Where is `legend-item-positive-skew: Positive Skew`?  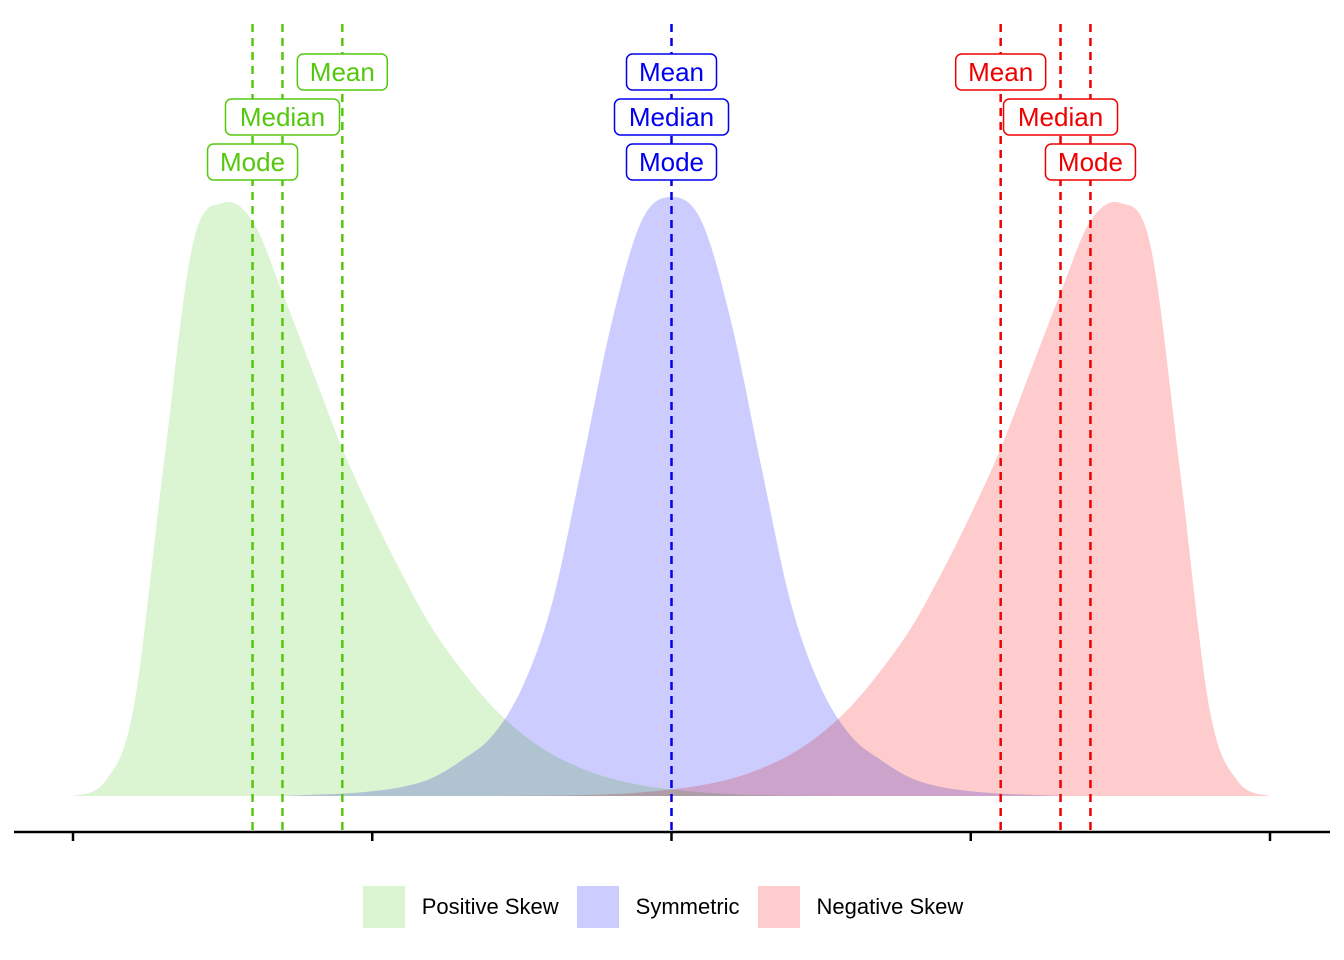
legend-item-positive-skew: Positive Skew is located at coordinates (460, 907).